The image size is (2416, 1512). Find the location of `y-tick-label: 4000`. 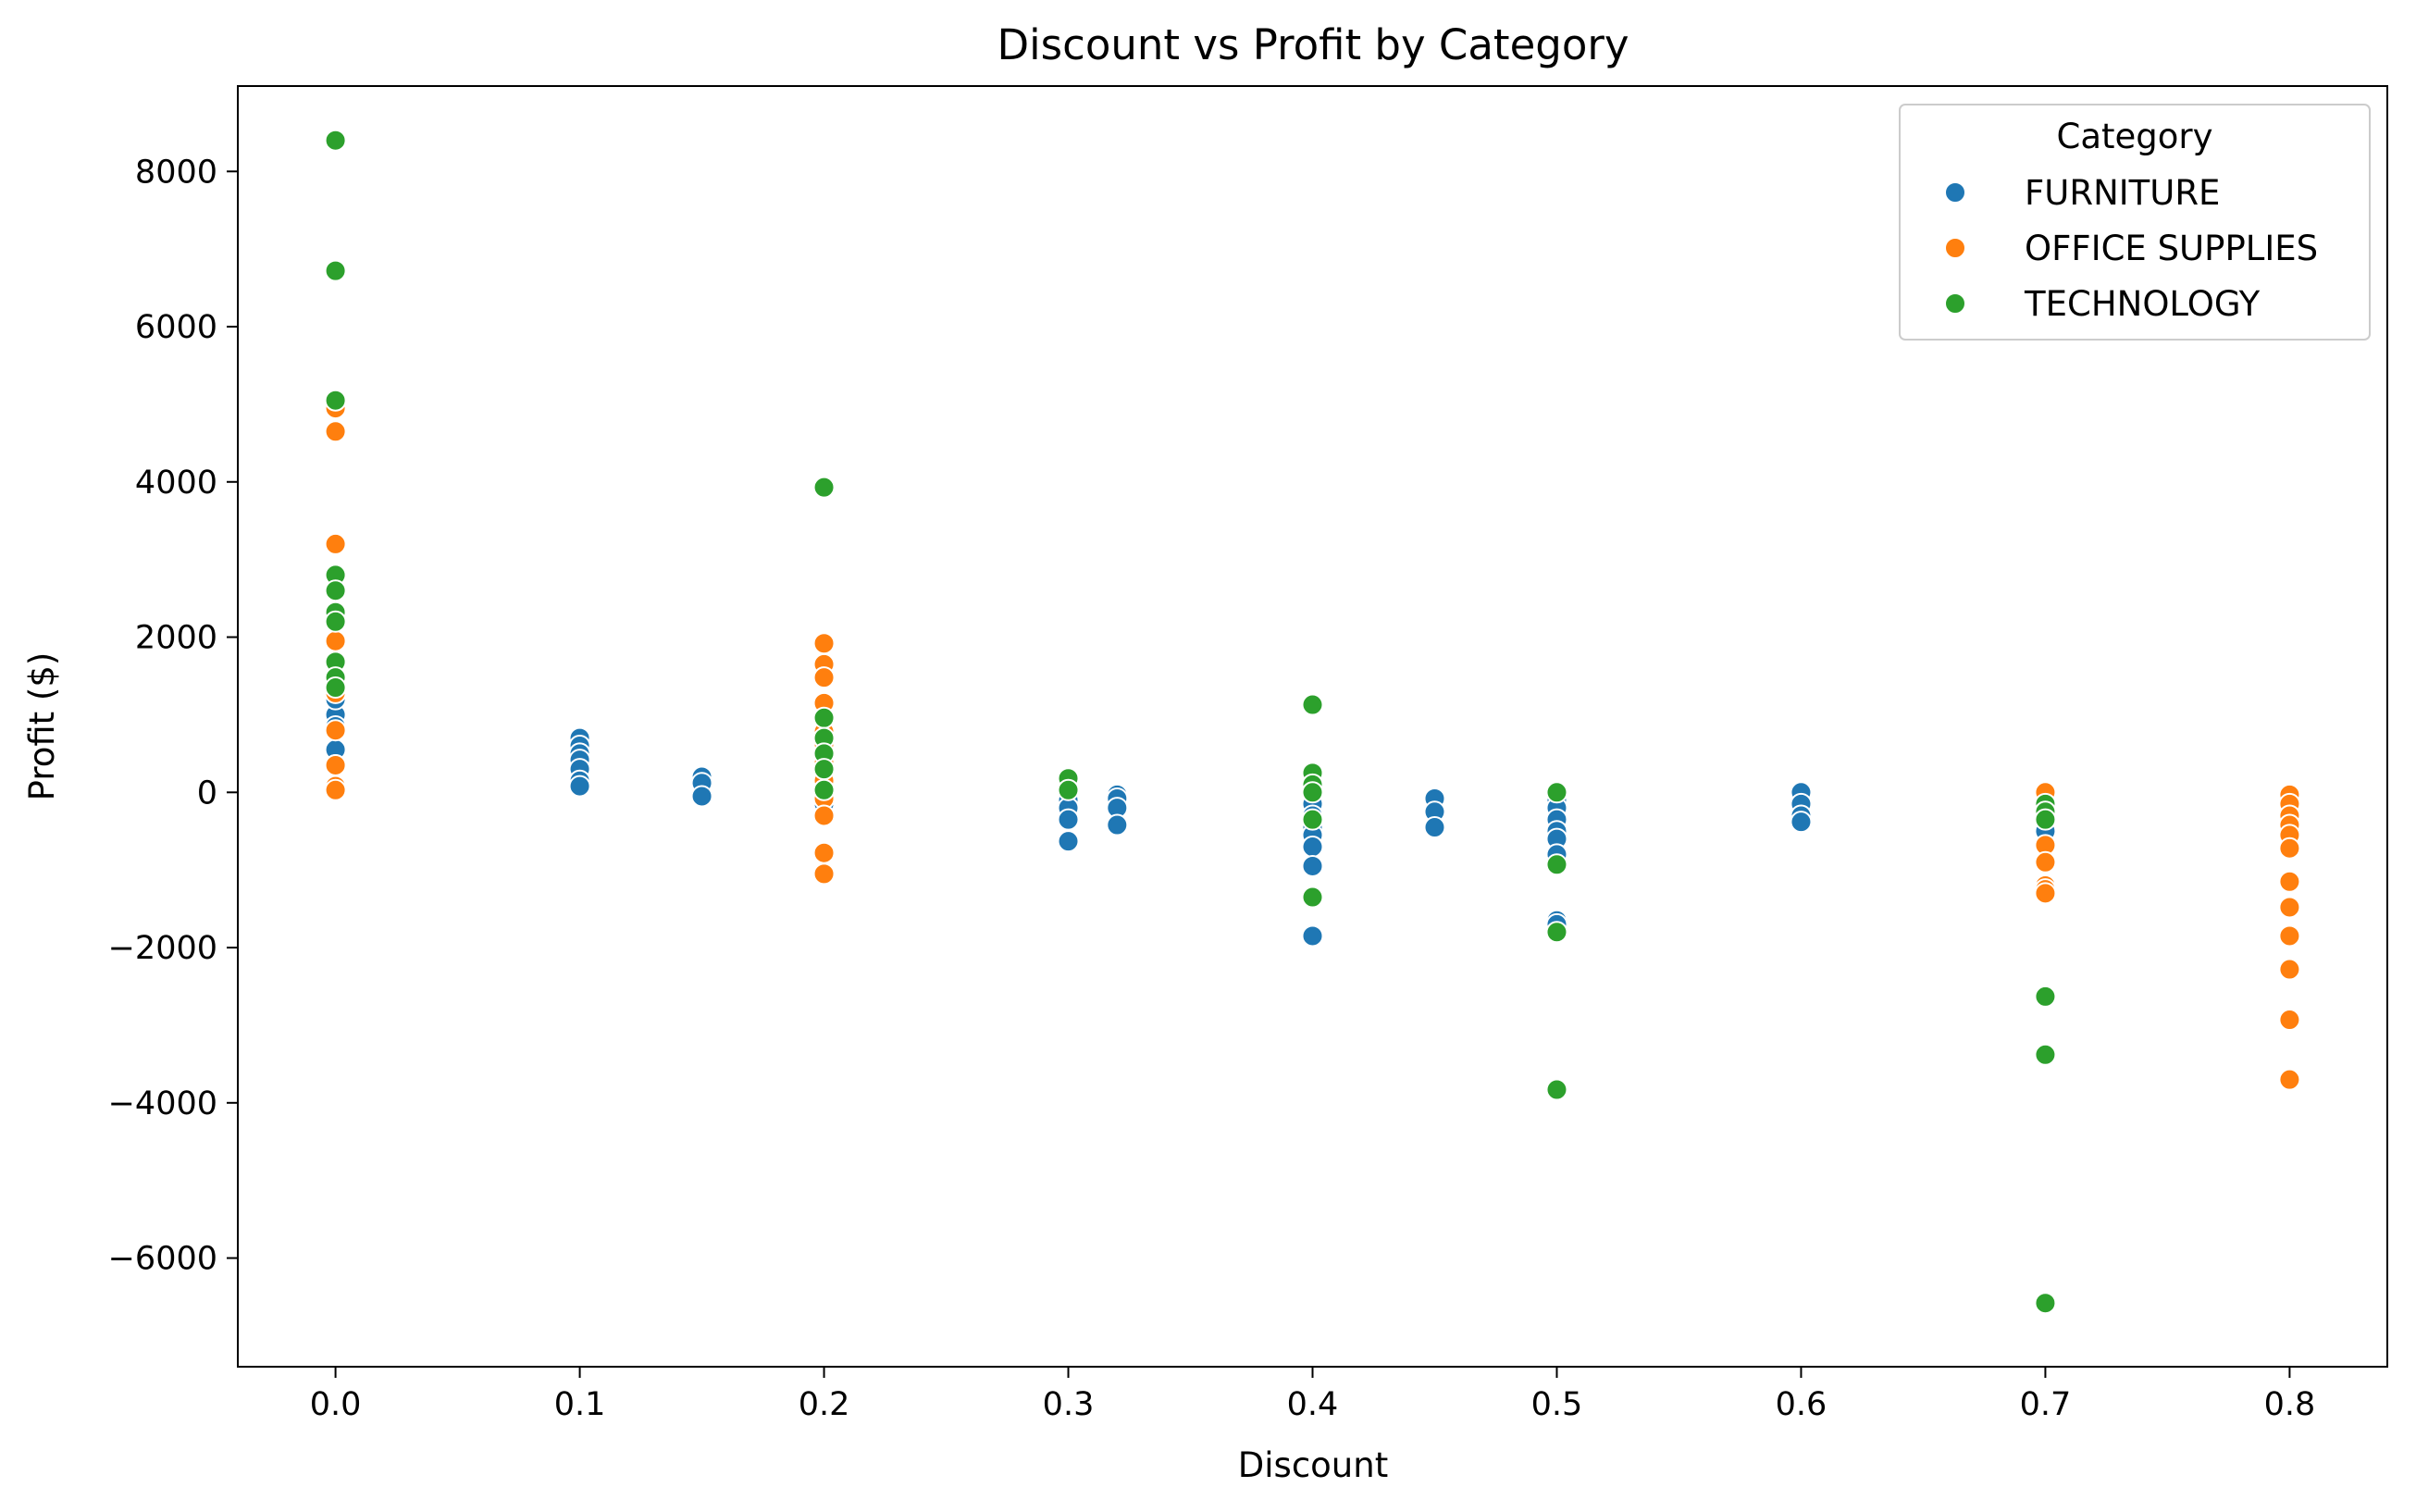

y-tick-label: 4000 is located at coordinates (176, 483).